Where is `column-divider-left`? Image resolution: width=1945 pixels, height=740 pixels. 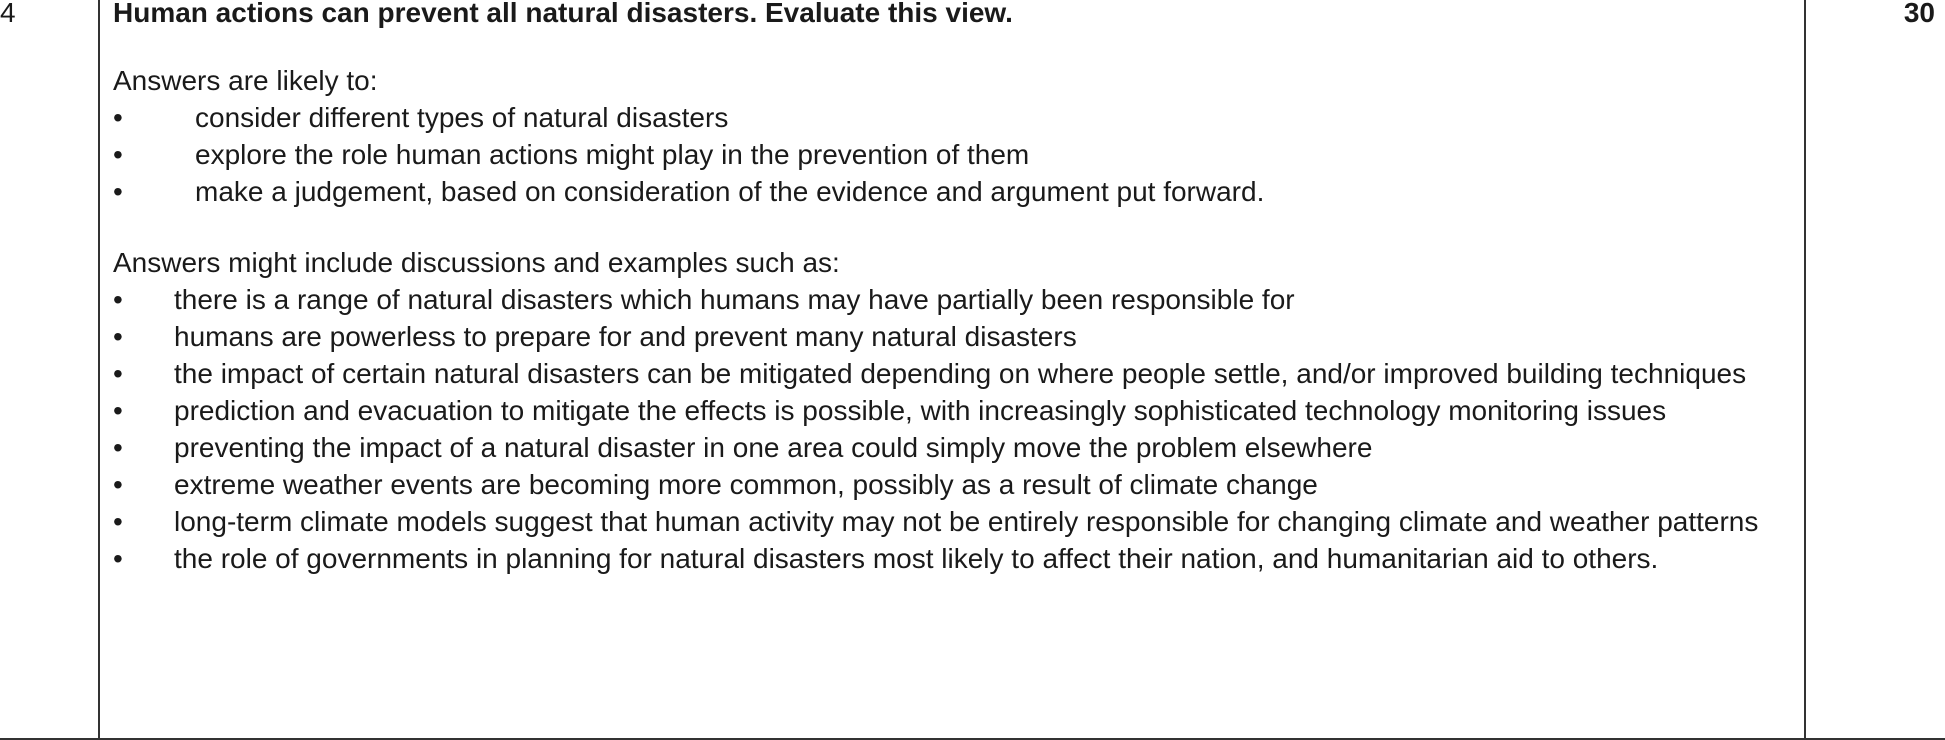
column-divider-left is located at coordinates (99, 369).